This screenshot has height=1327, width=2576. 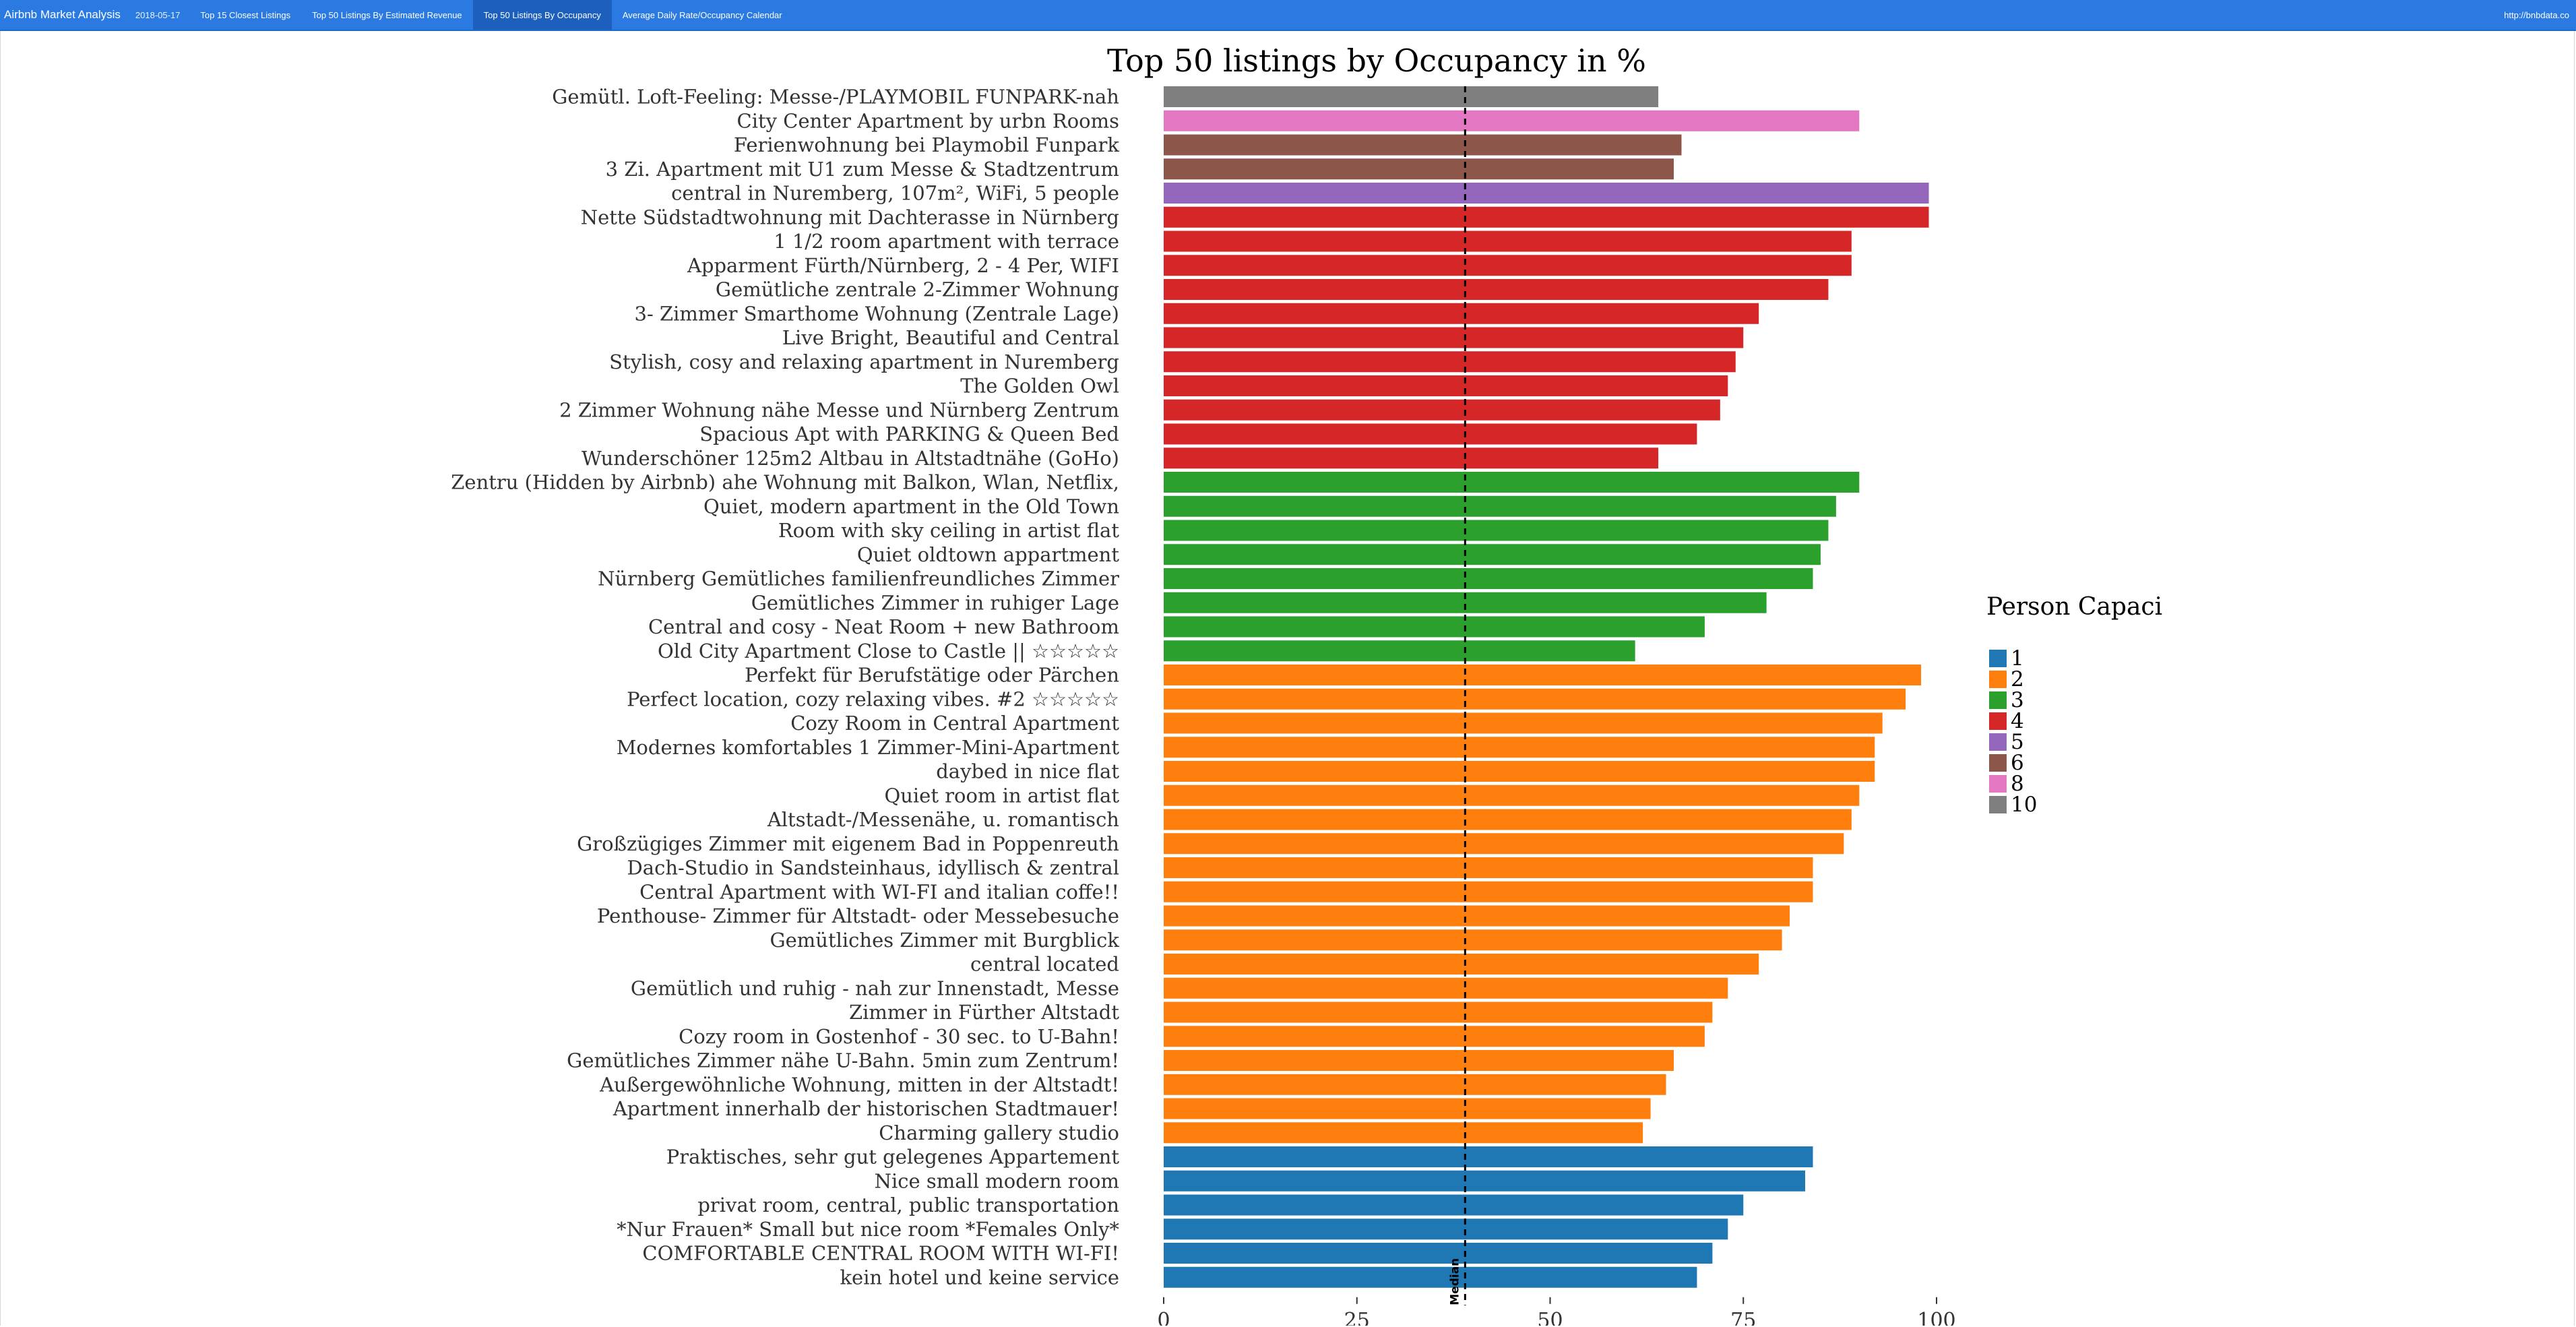 I want to click on navbar-spacer, so click(x=1645, y=15).